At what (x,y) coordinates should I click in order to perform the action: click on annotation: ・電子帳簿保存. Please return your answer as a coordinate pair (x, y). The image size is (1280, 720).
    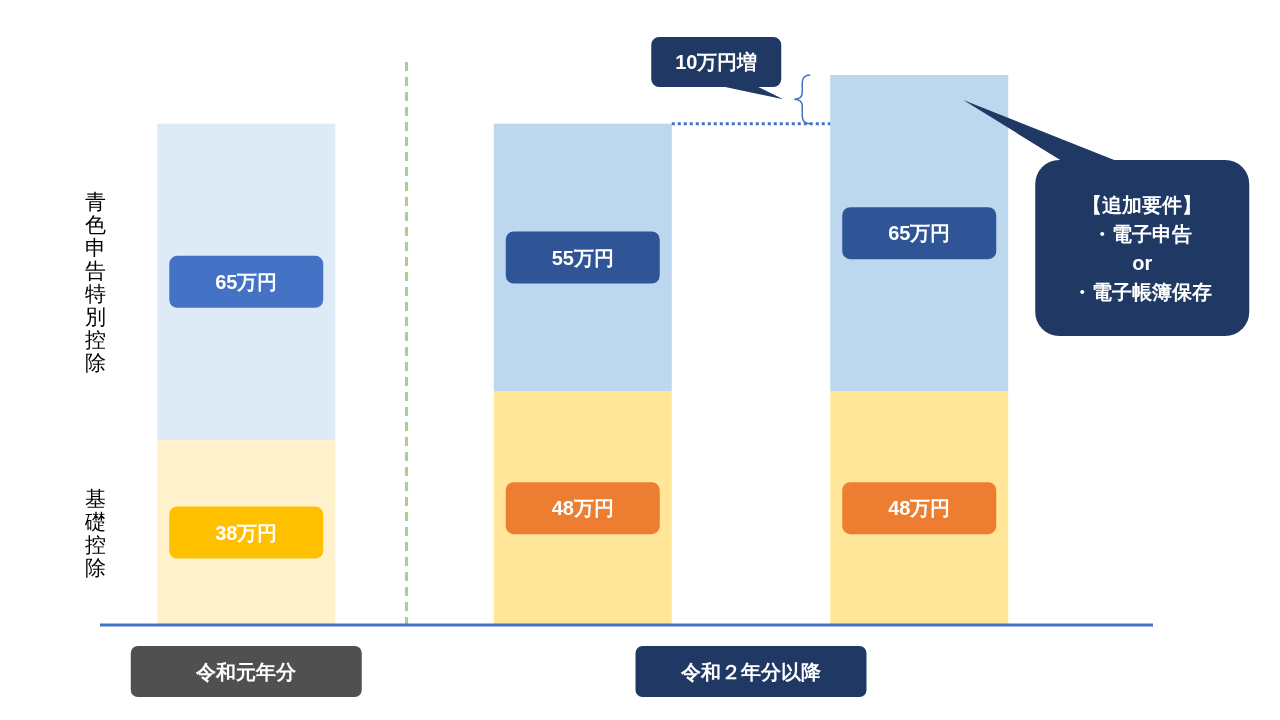
    Looking at the image, I should click on (1142, 291).